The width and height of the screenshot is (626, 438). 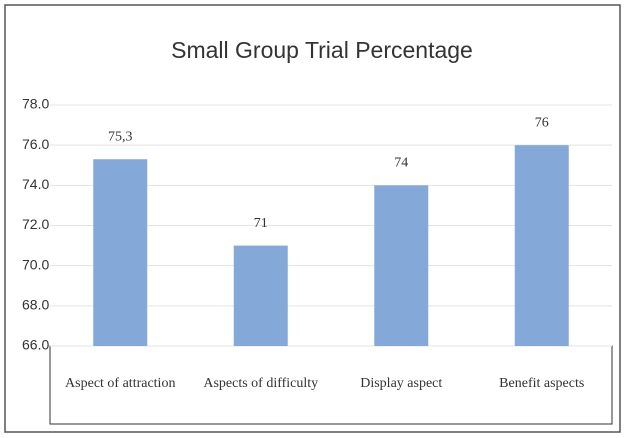 What do you see at coordinates (35, 305) in the screenshot?
I see `y-tick-label: 68.0` at bounding box center [35, 305].